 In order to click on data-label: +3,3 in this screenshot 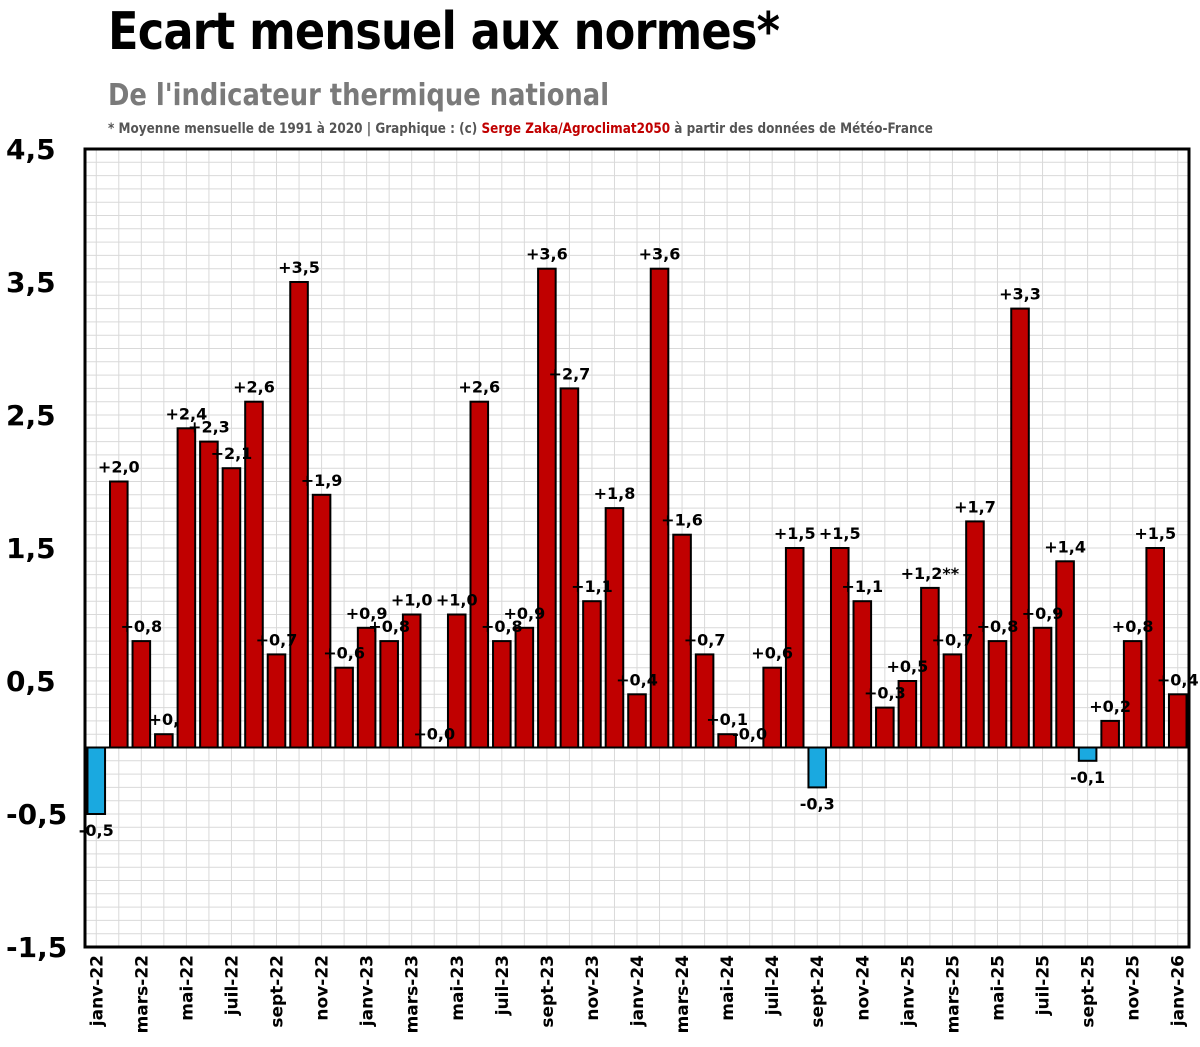, I will do `click(1020, 294)`.